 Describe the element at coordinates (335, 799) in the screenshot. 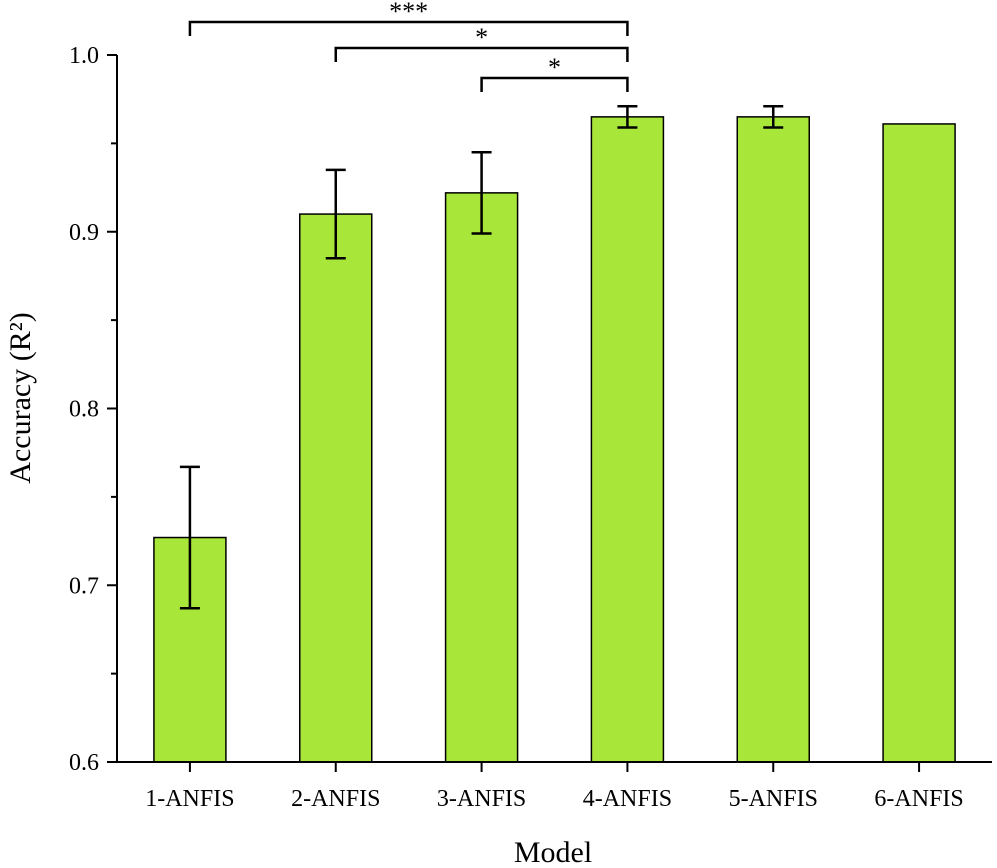

I see `x-tick-label: 2-ANFIS` at that location.